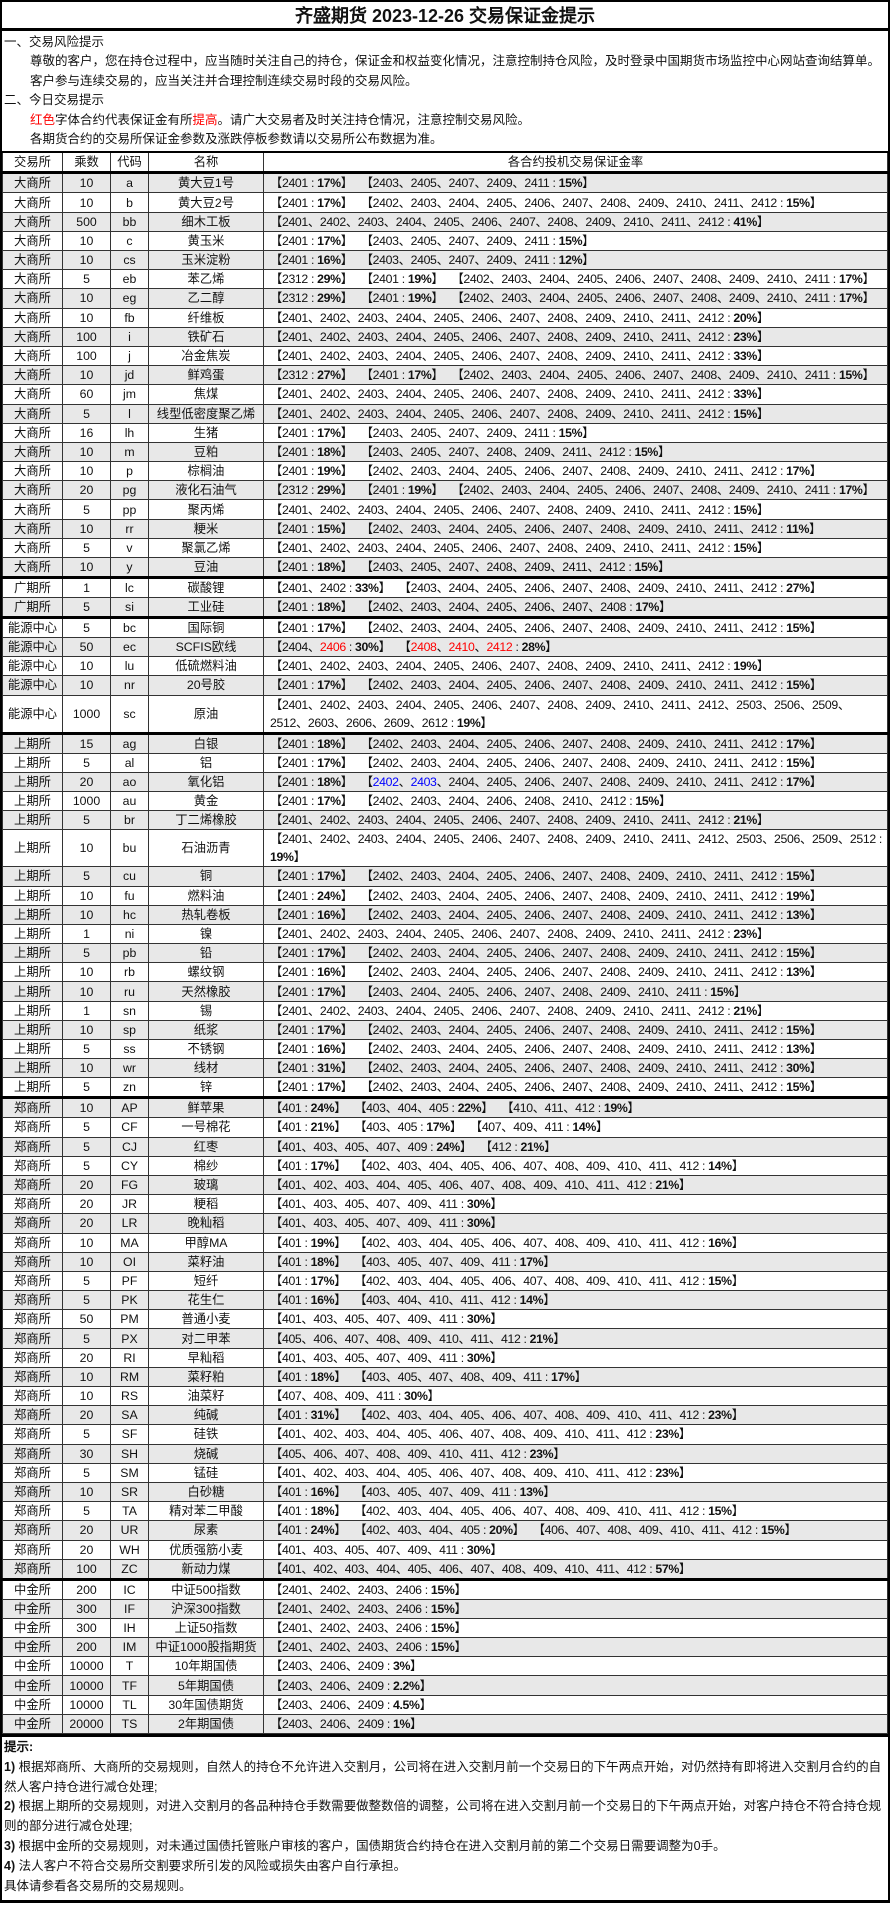  I want to click on contract-month: 2409, so click(651, 895).